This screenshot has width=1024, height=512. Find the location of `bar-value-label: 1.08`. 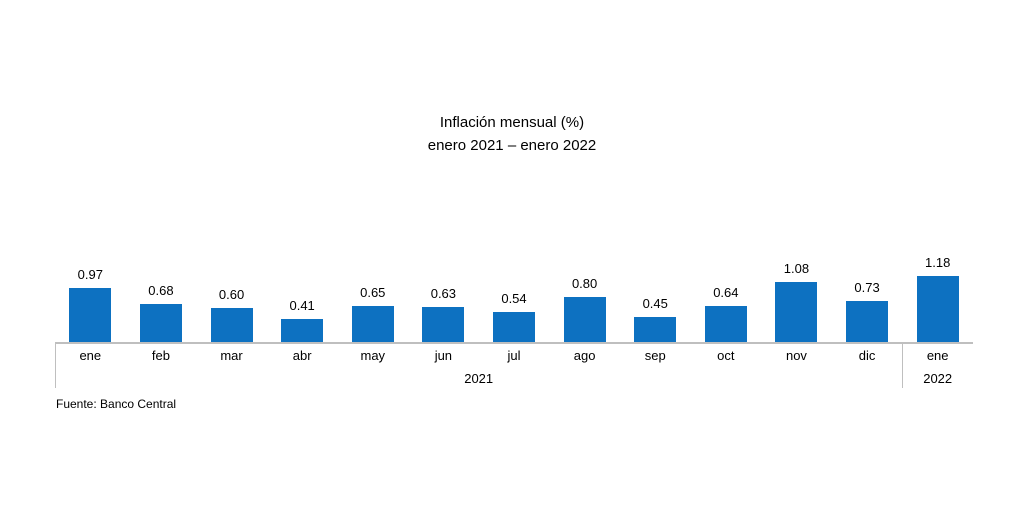

bar-value-label: 1.08 is located at coordinates (796, 268).